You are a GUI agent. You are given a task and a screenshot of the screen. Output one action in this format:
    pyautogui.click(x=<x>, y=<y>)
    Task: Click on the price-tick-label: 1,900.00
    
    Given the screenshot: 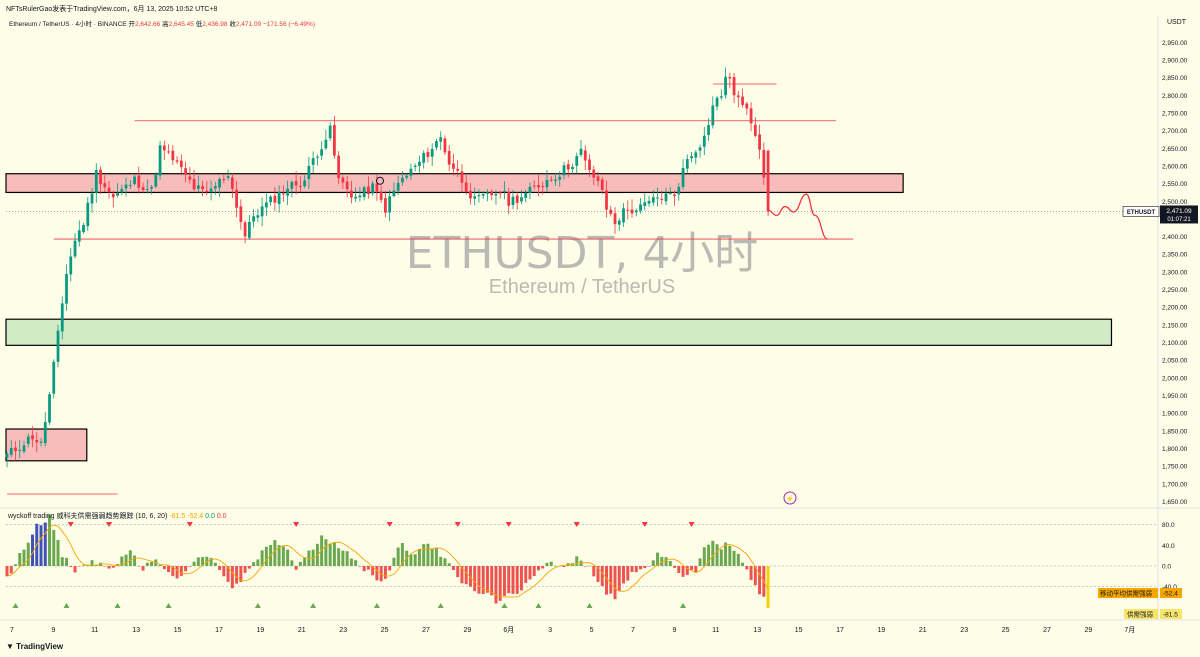 What is the action you would take?
    pyautogui.click(x=1175, y=414)
    